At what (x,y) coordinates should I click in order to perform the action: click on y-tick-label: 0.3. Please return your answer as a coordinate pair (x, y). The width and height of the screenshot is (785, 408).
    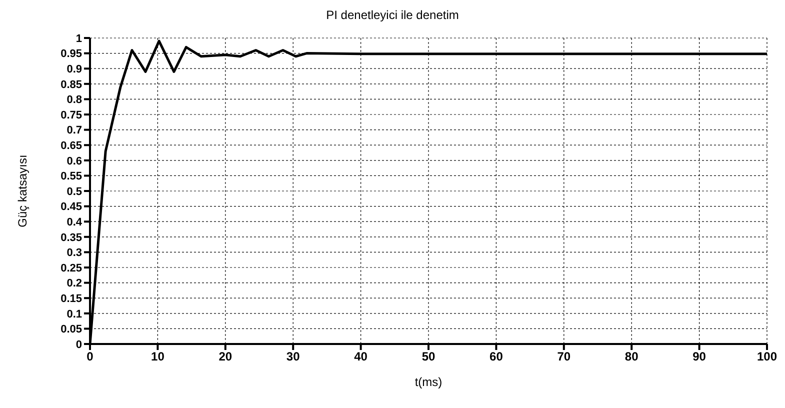
    Looking at the image, I should click on (74, 253).